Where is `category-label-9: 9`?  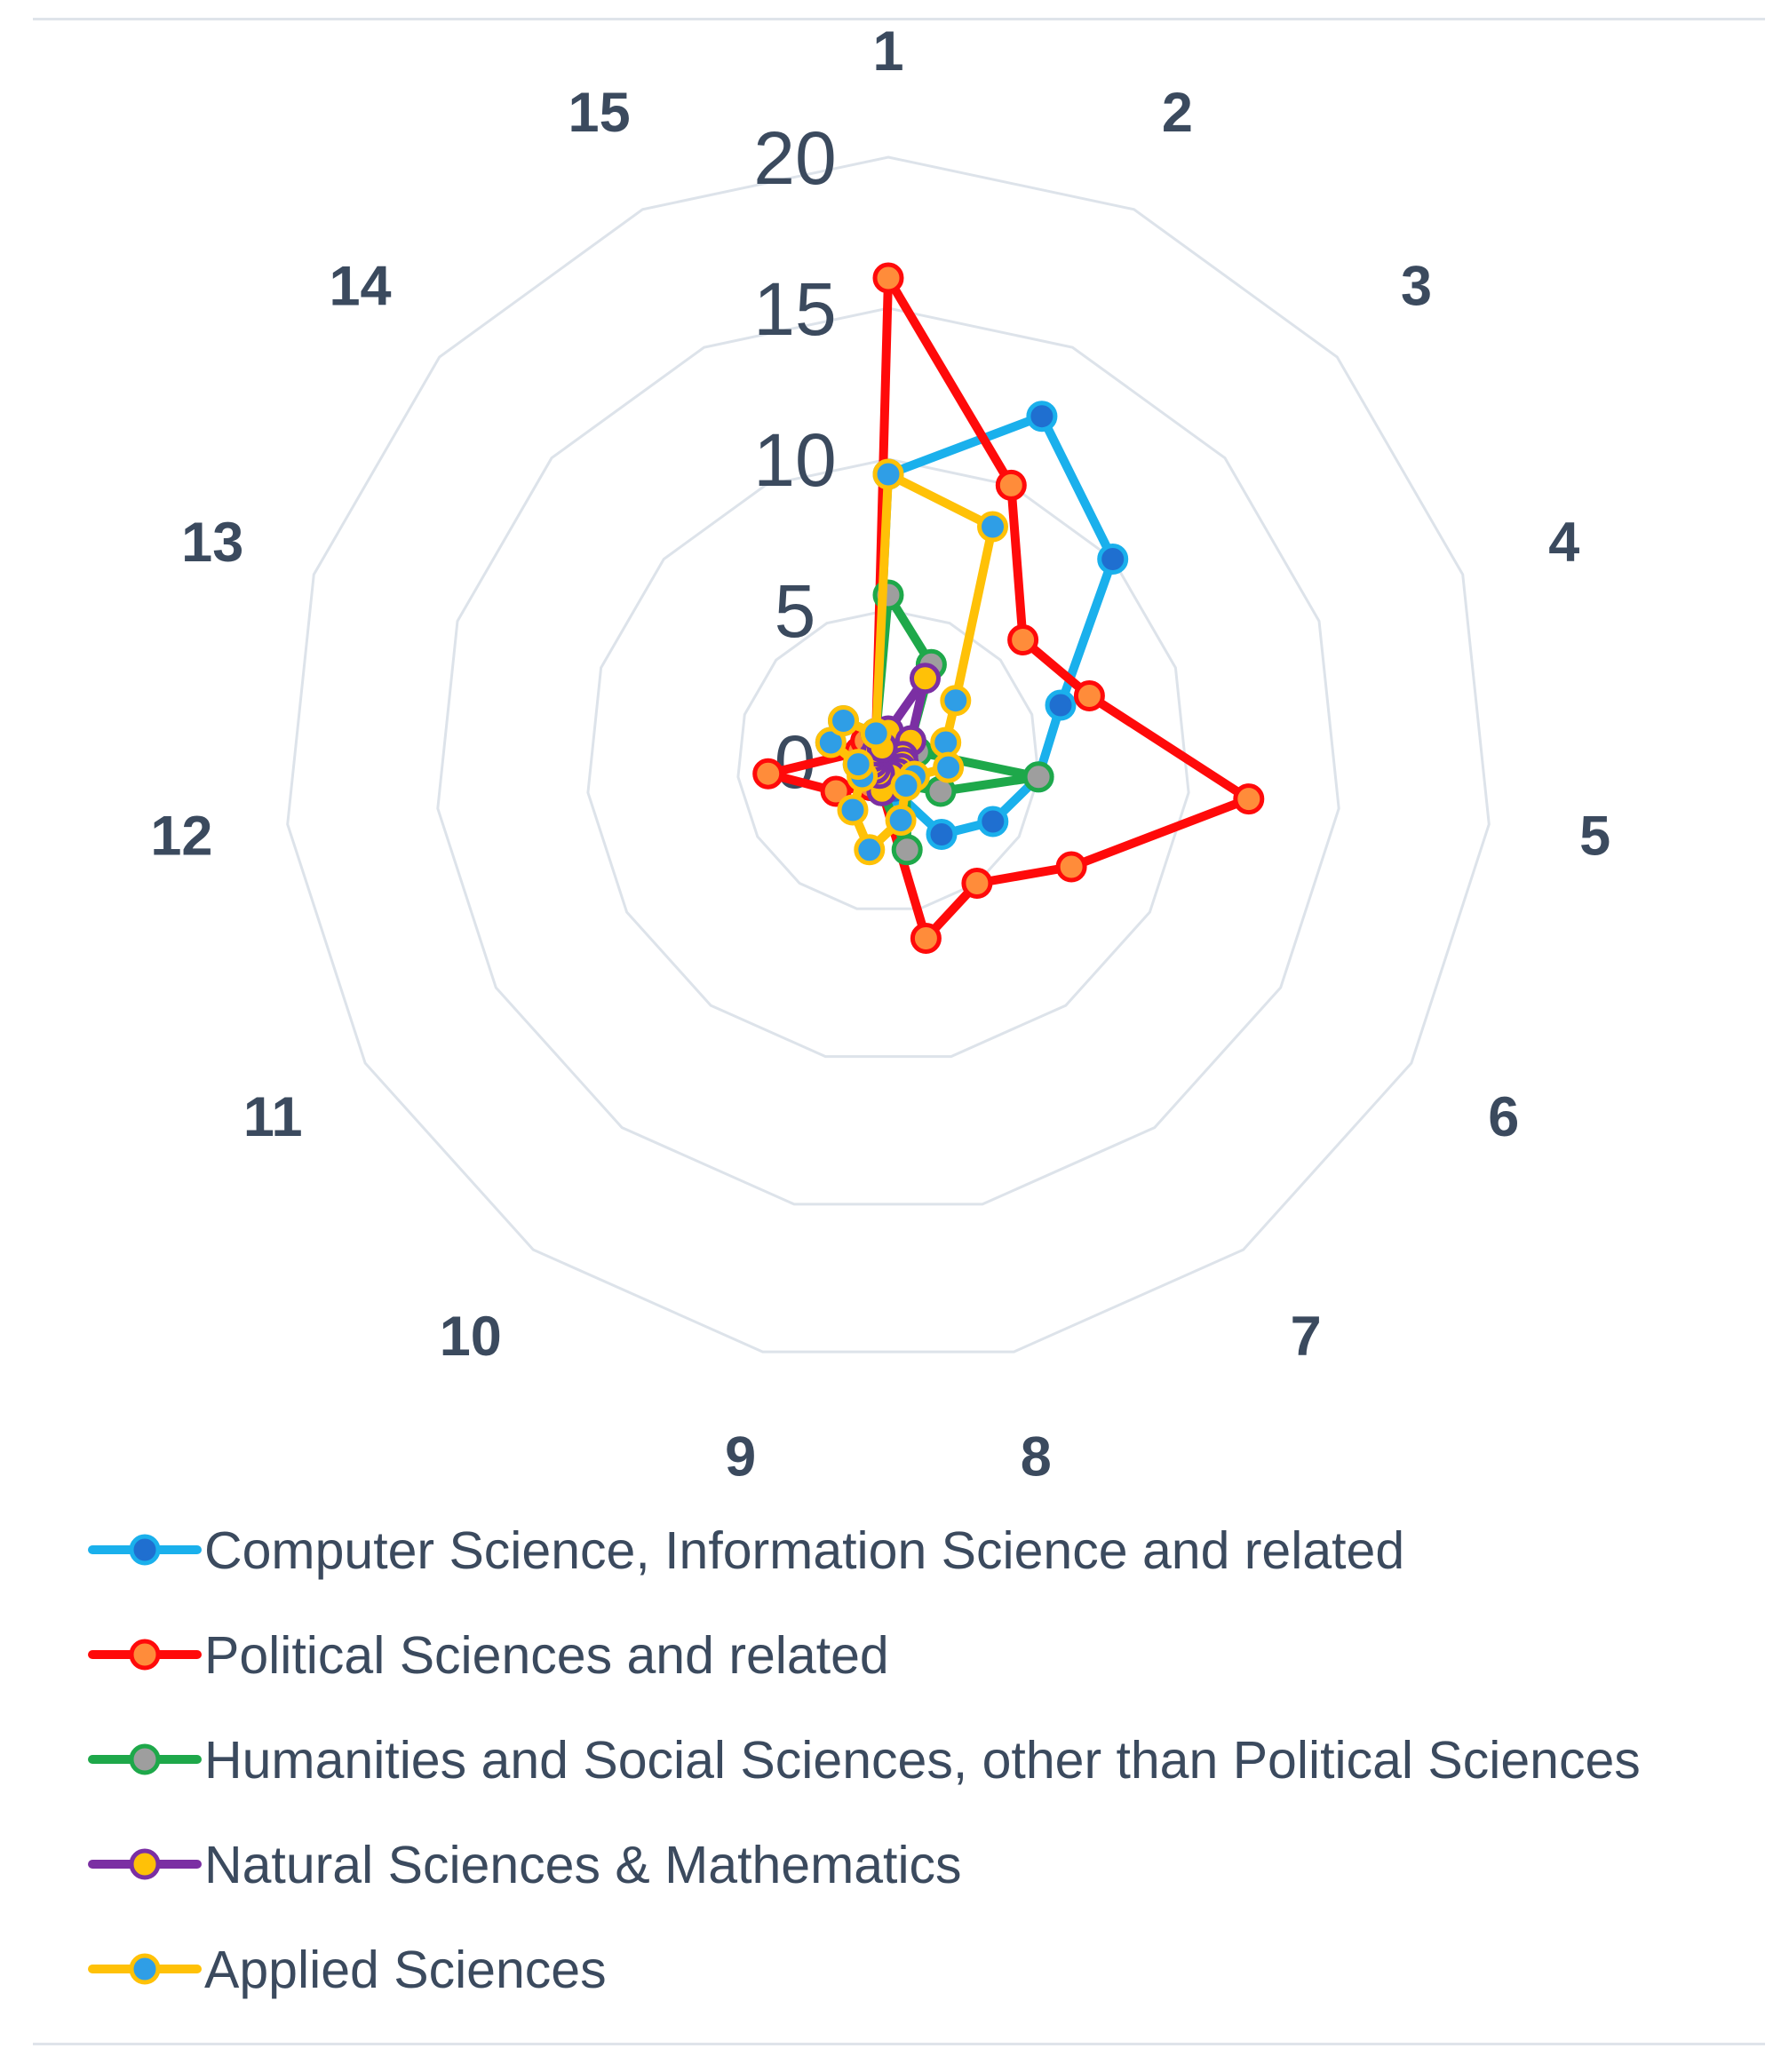 category-label-9: 9 is located at coordinates (741, 1457).